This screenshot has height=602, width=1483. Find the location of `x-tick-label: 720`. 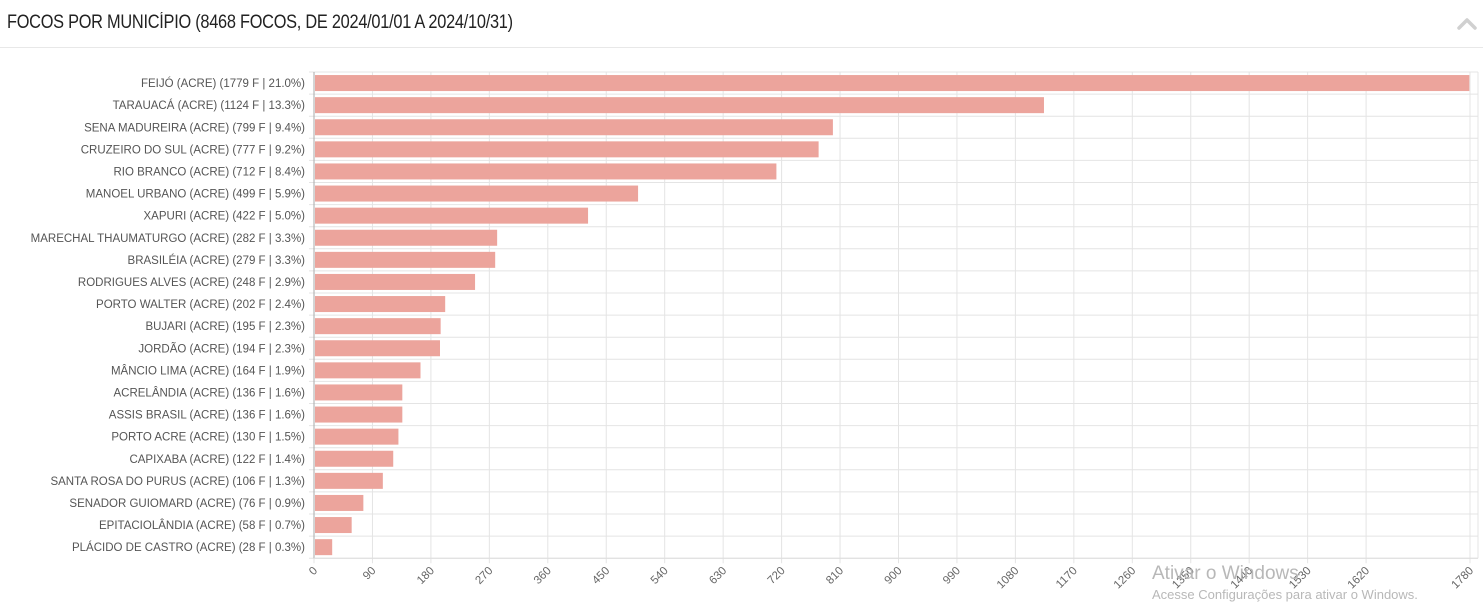

x-tick-label: 720 is located at coordinates (777, 576).